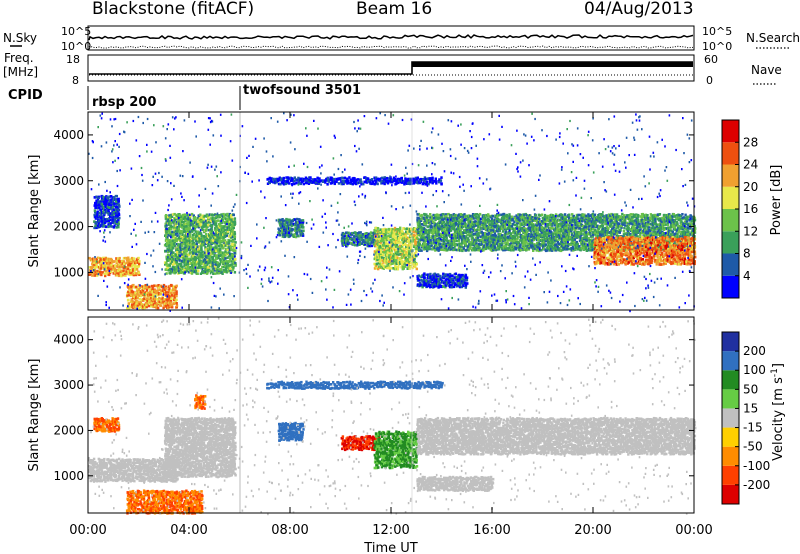 Image resolution: width=800 pixels, height=554 pixels. Describe the element at coordinates (224, 96) in the screenshot. I see `cpid-panel: rbsp 200 twofsound 3501` at that location.